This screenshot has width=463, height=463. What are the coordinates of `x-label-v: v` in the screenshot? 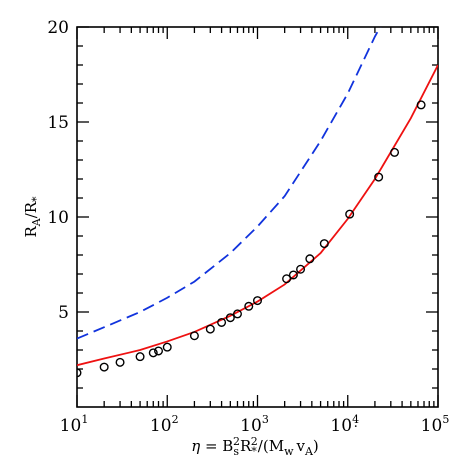 It's located at (300, 446).